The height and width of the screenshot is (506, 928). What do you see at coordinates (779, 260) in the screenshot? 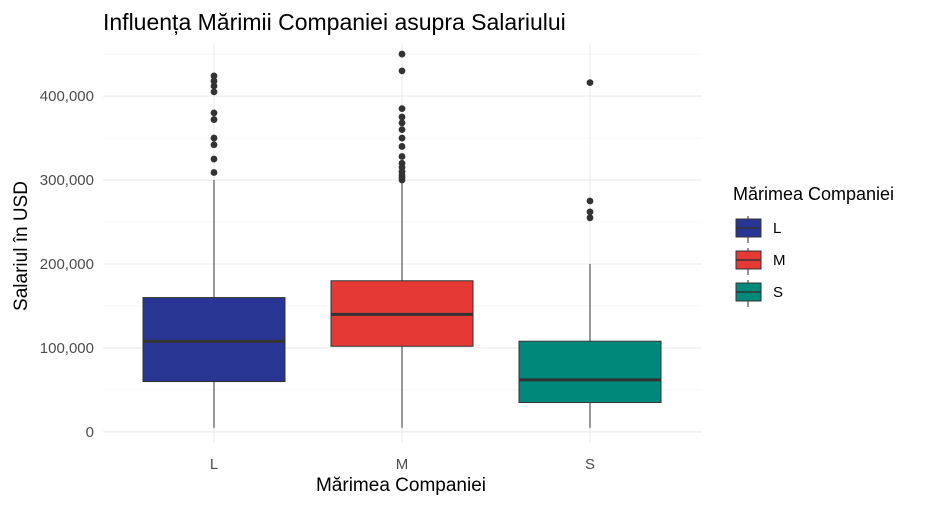
I see `legend-label: M` at bounding box center [779, 260].